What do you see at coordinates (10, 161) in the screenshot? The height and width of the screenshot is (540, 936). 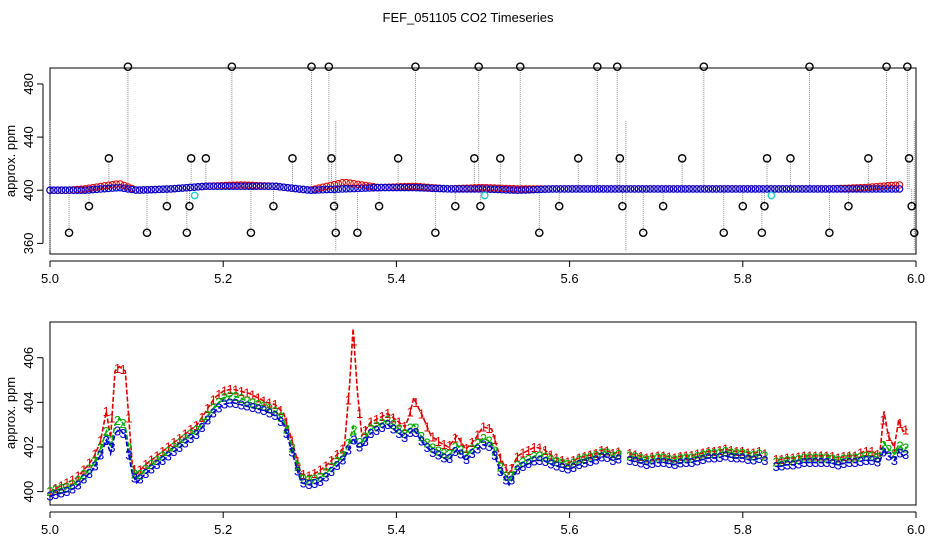 I see `overview-y-axis-label: approx. ppm` at bounding box center [10, 161].